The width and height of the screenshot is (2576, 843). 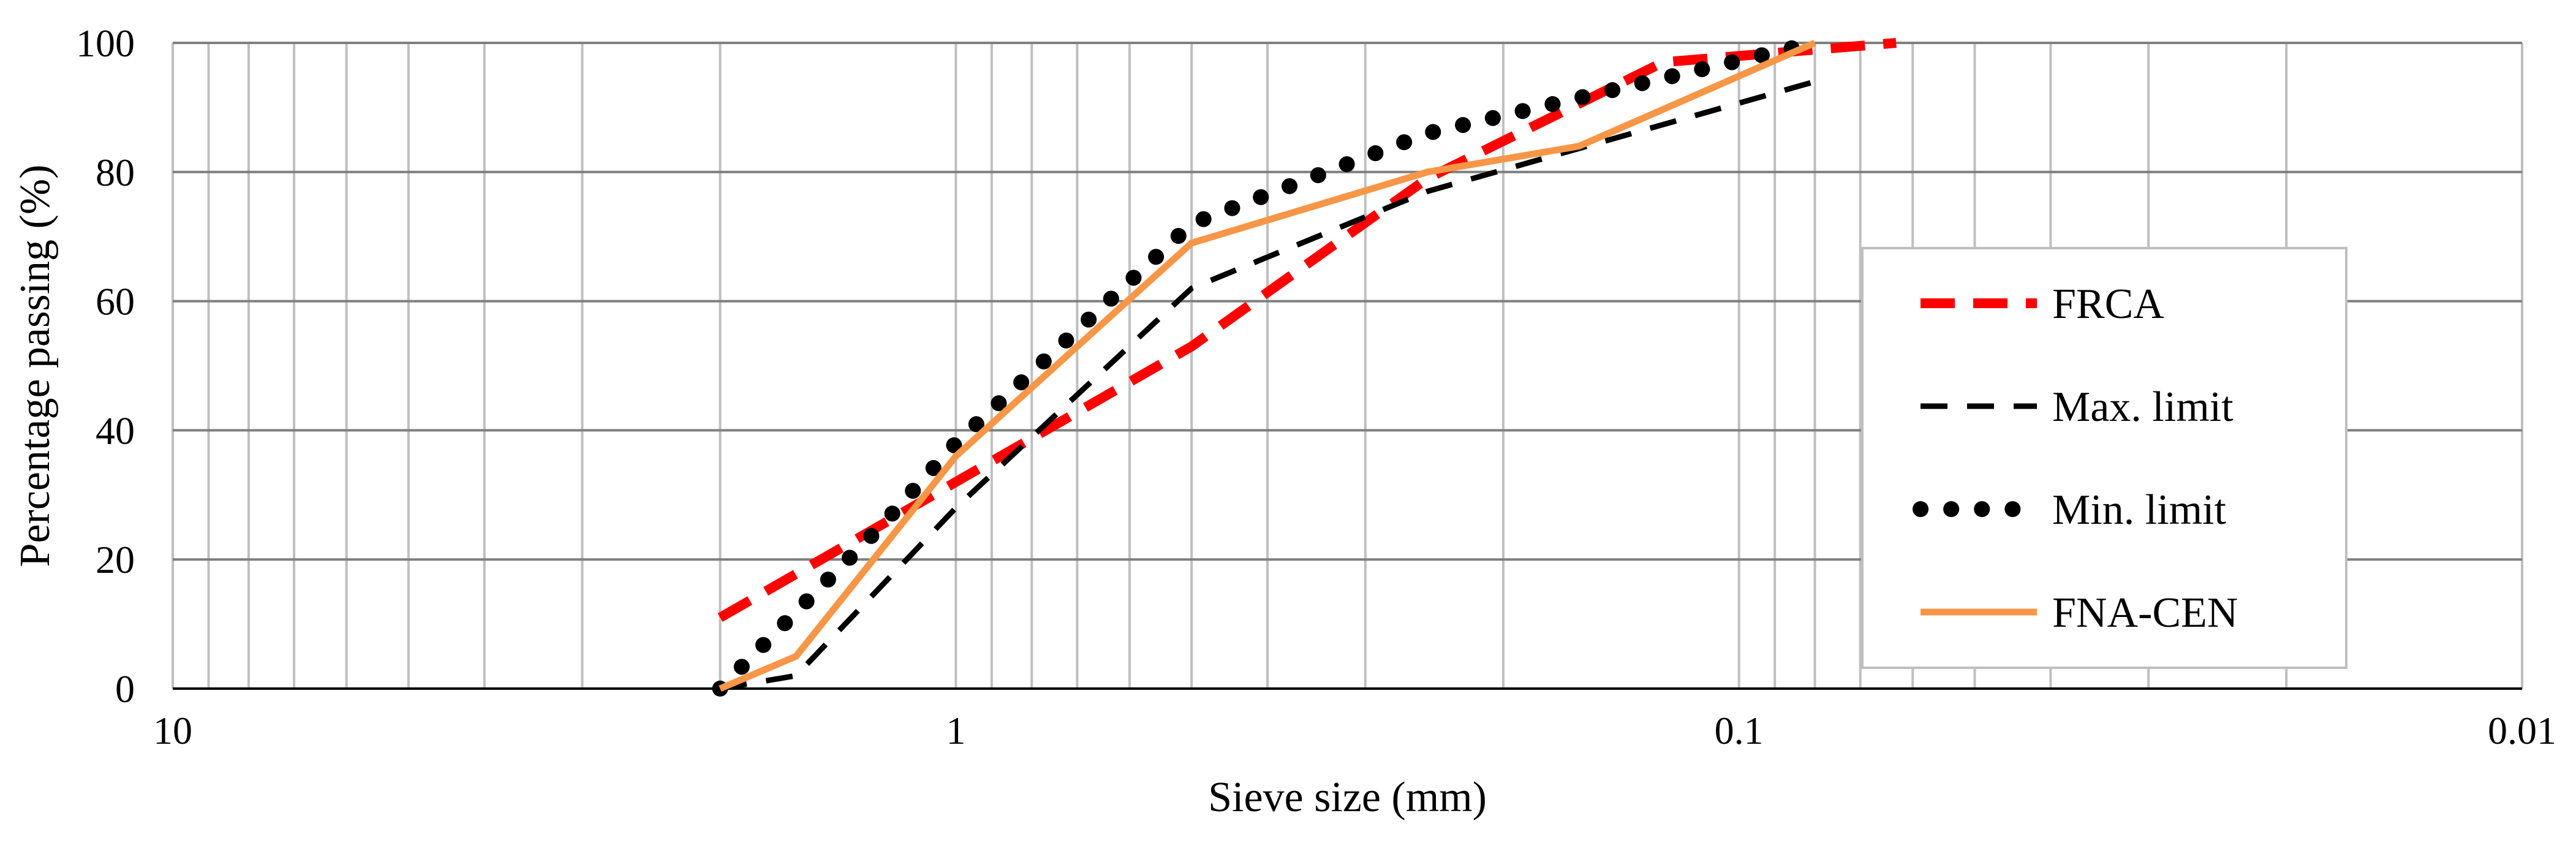 What do you see at coordinates (115, 302) in the screenshot?
I see `y-tick-label: 60` at bounding box center [115, 302].